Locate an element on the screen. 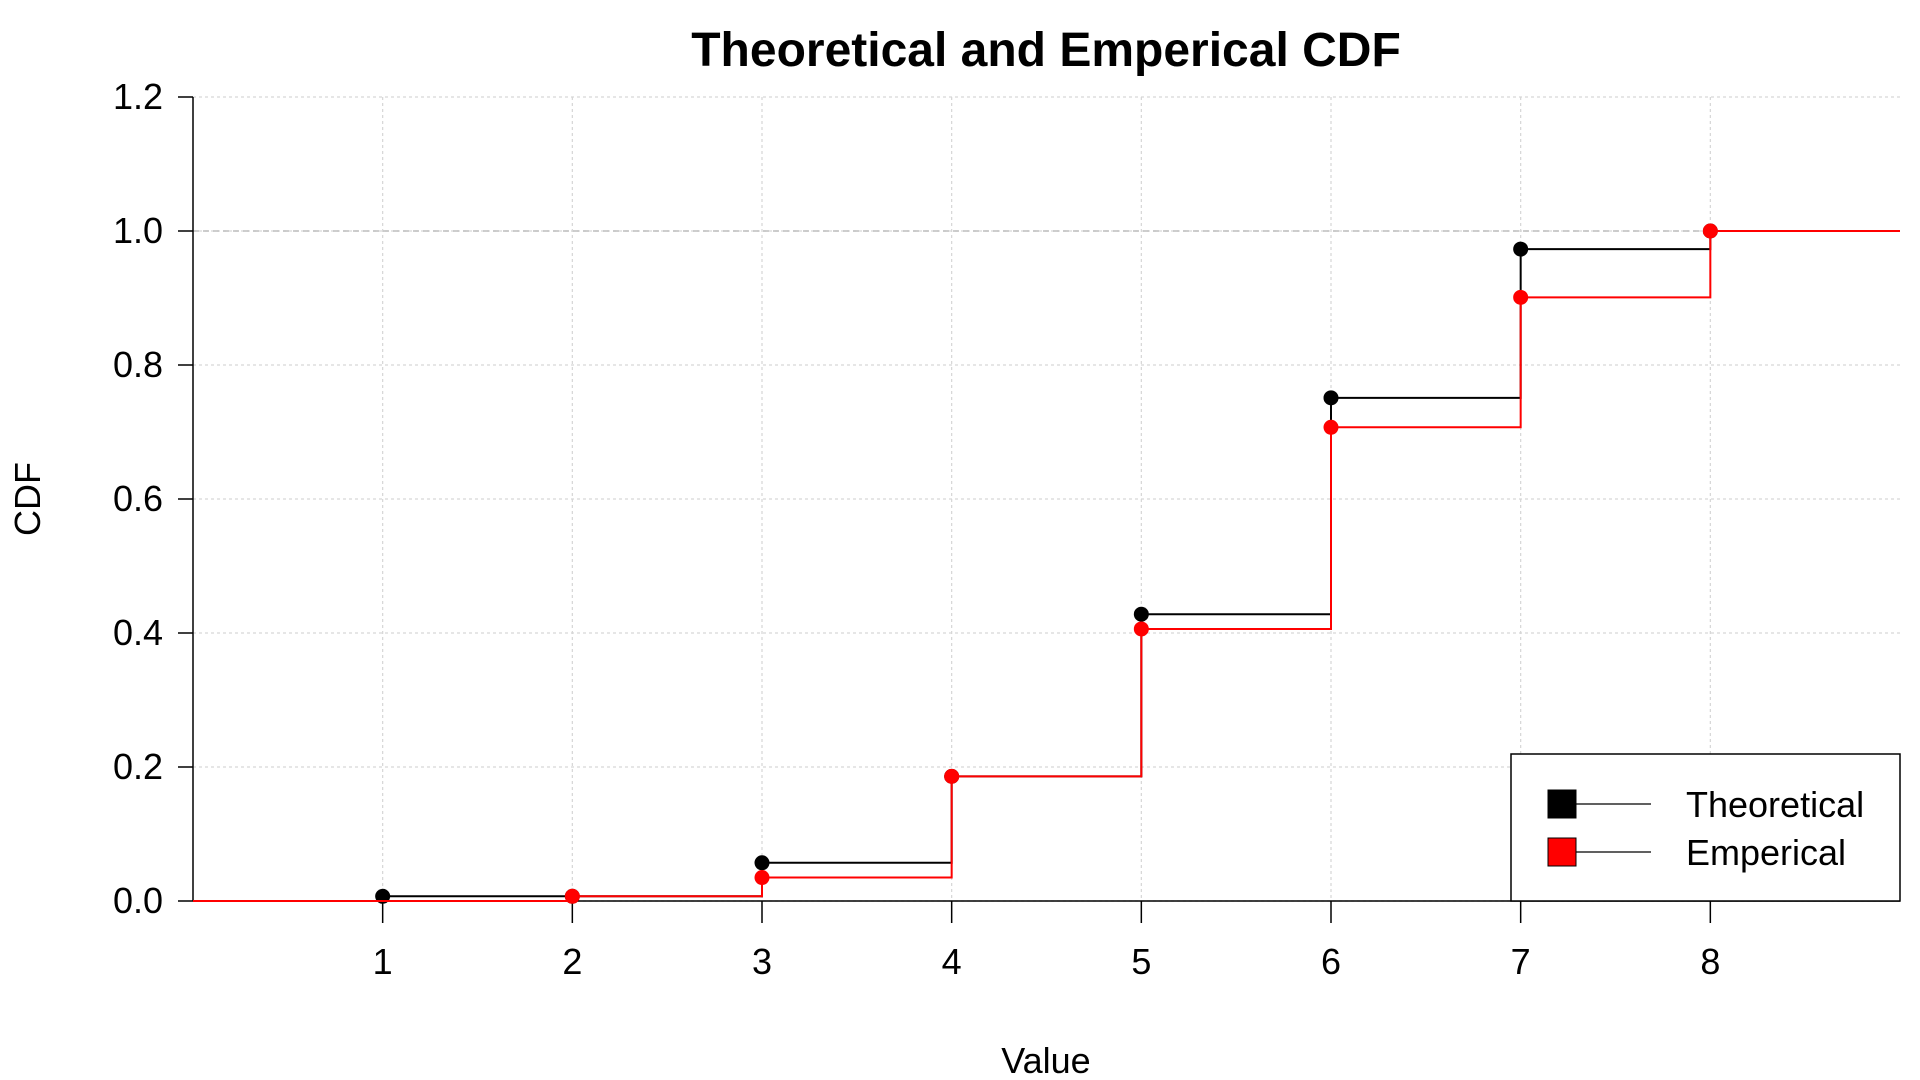 Image resolution: width=1920 pixels, height=1080 pixels. legend-box is located at coordinates (1705, 827).